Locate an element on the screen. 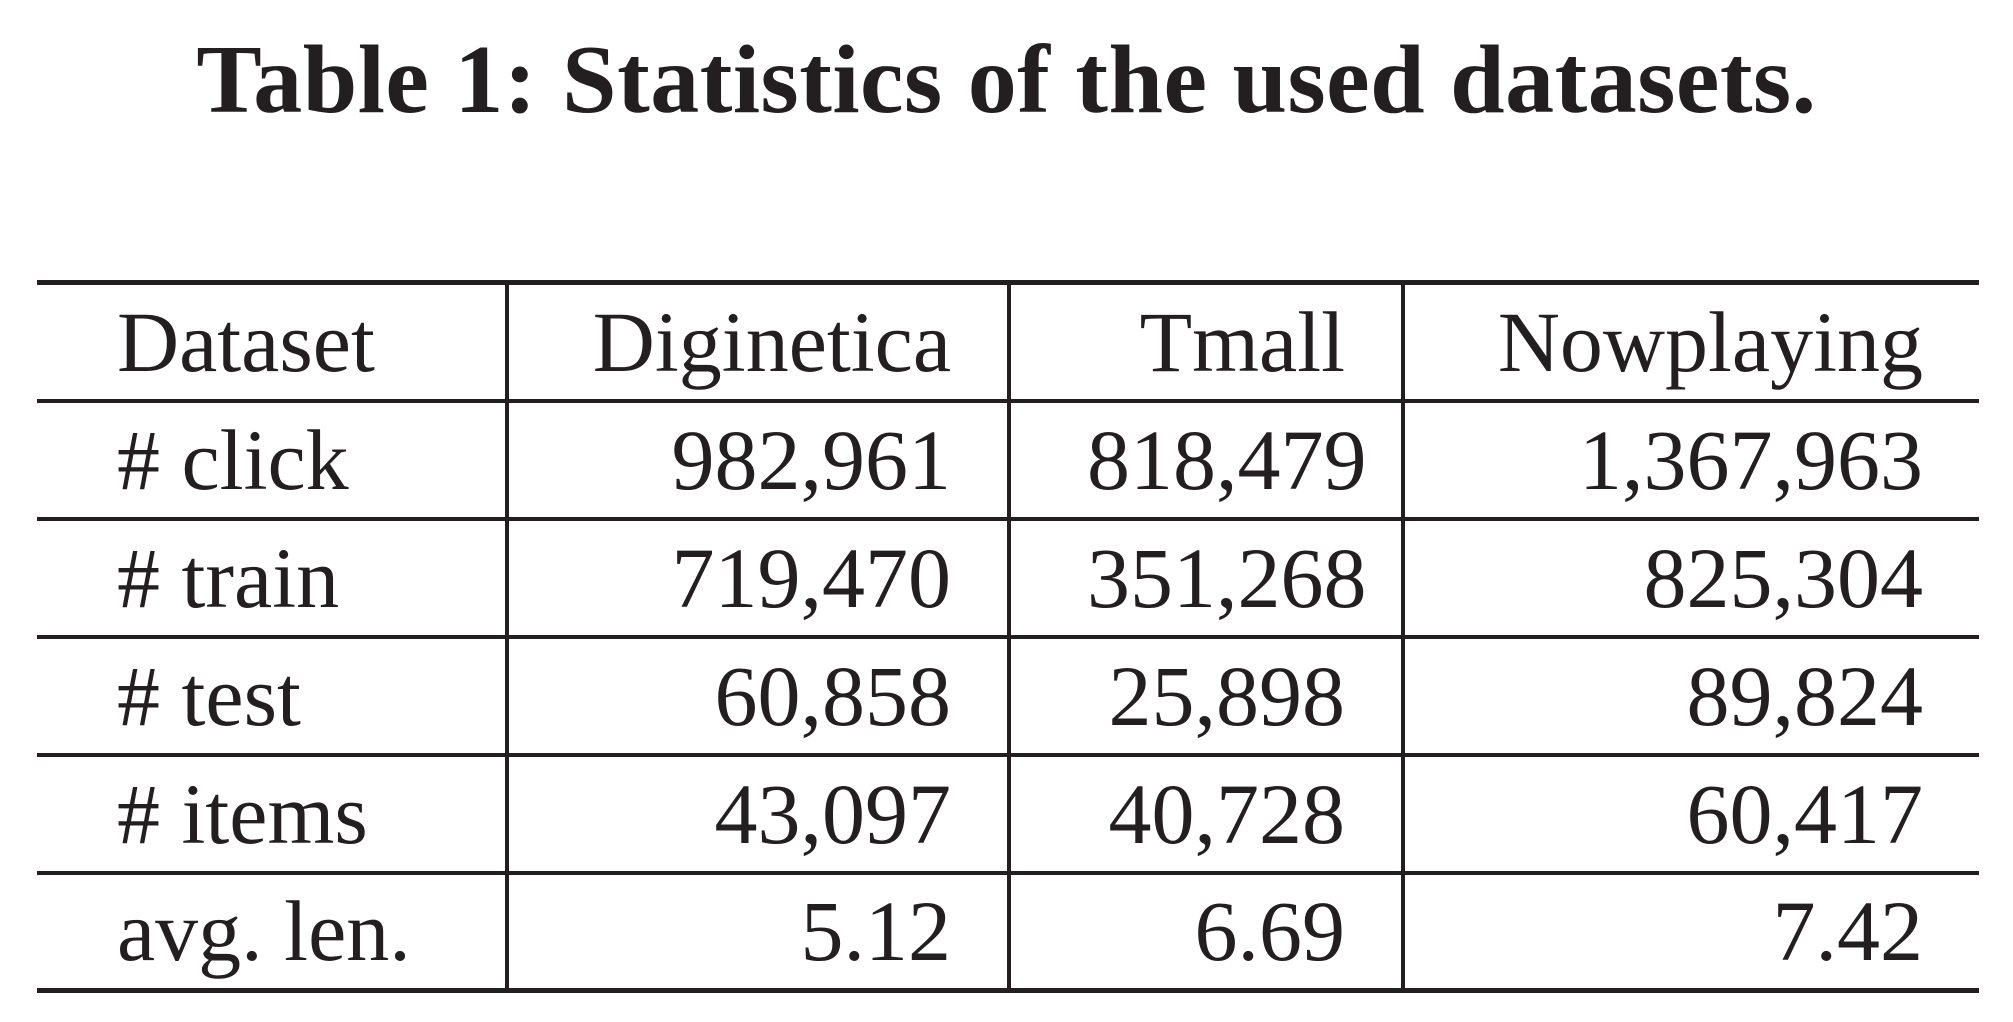 This screenshot has height=1022, width=2013. cell-tmall: 351,268 is located at coordinates (1205, 578).